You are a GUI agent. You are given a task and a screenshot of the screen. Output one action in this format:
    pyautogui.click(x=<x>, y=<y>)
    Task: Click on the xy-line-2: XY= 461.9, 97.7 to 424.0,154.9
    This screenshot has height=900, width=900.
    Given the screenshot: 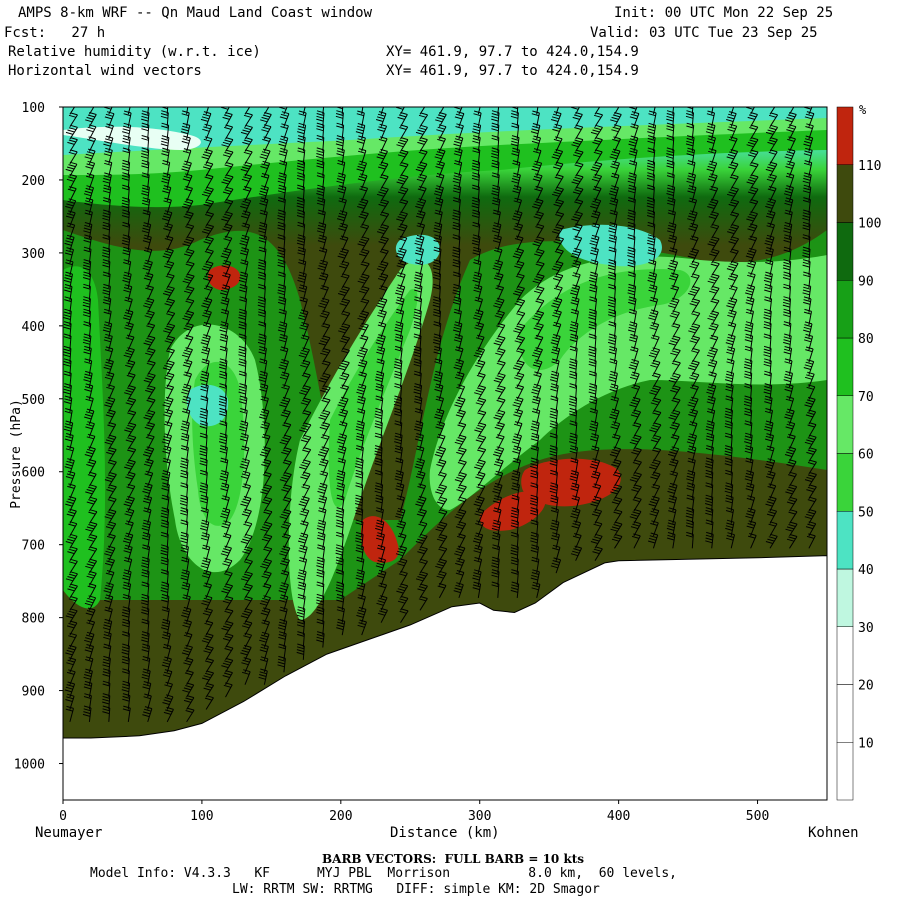 What is the action you would take?
    pyautogui.click(x=512, y=71)
    